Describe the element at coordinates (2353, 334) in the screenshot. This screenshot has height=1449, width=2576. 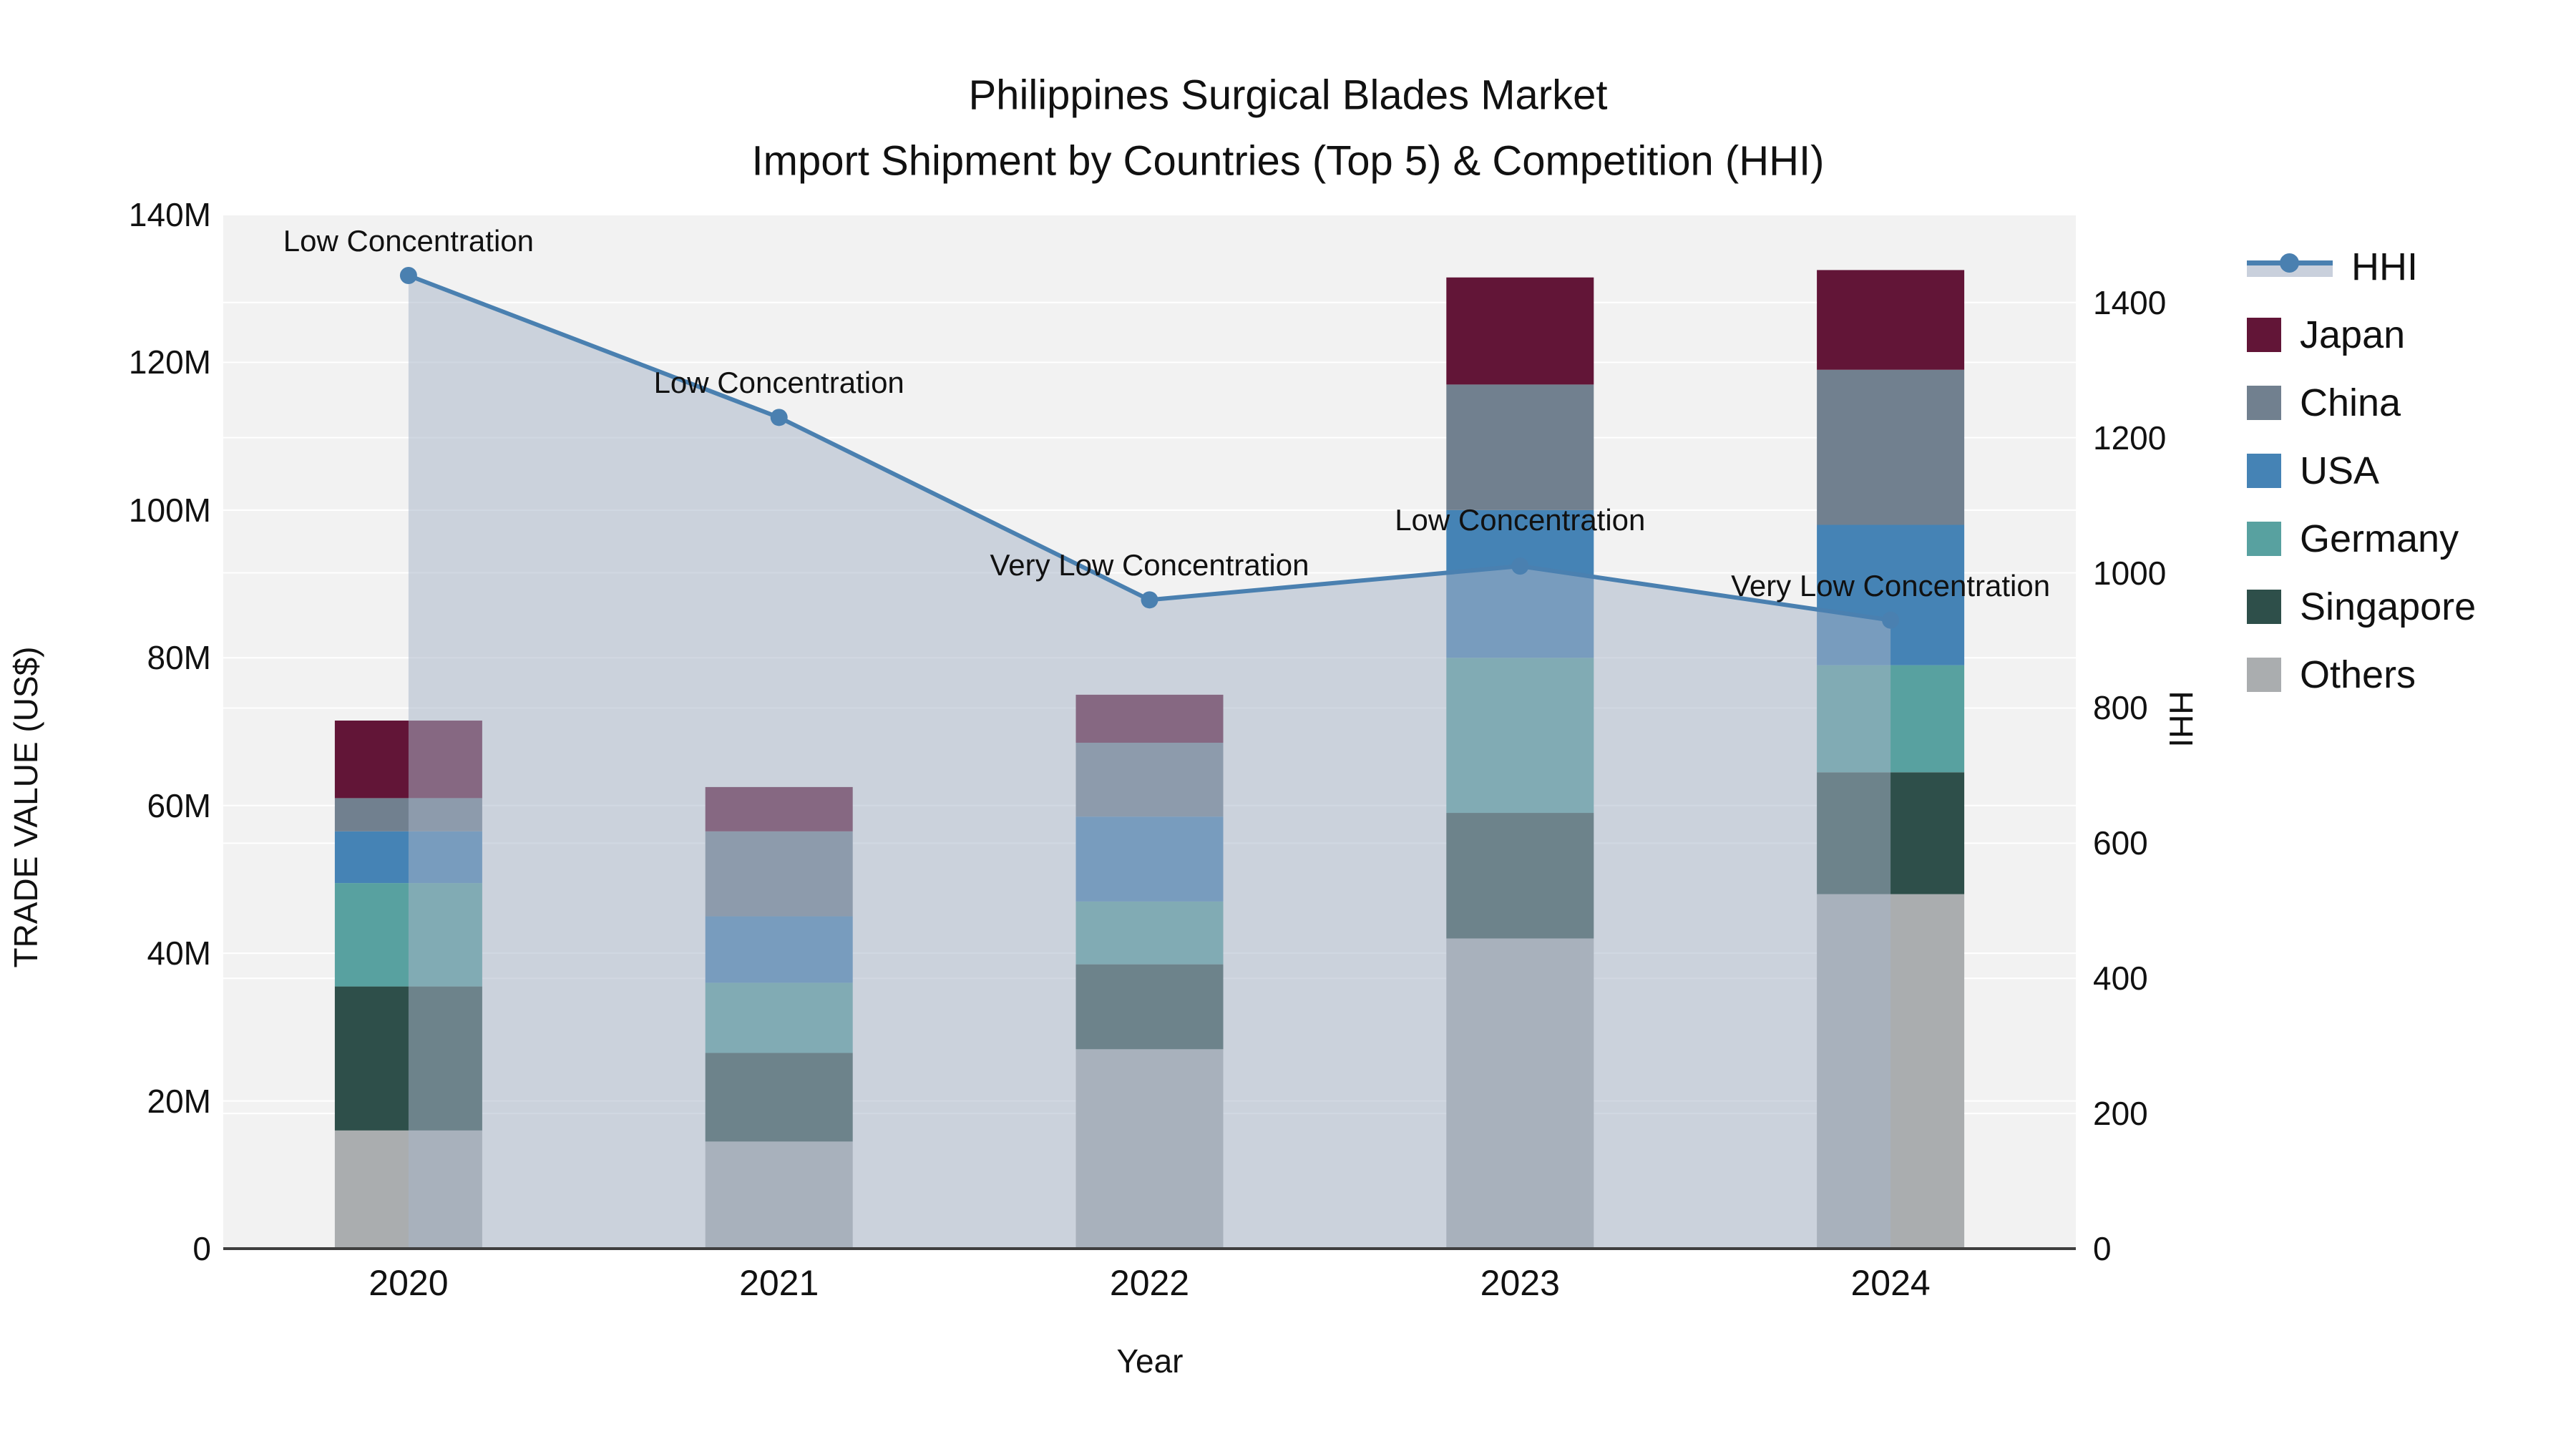
I see `legend-label: Japan` at that location.